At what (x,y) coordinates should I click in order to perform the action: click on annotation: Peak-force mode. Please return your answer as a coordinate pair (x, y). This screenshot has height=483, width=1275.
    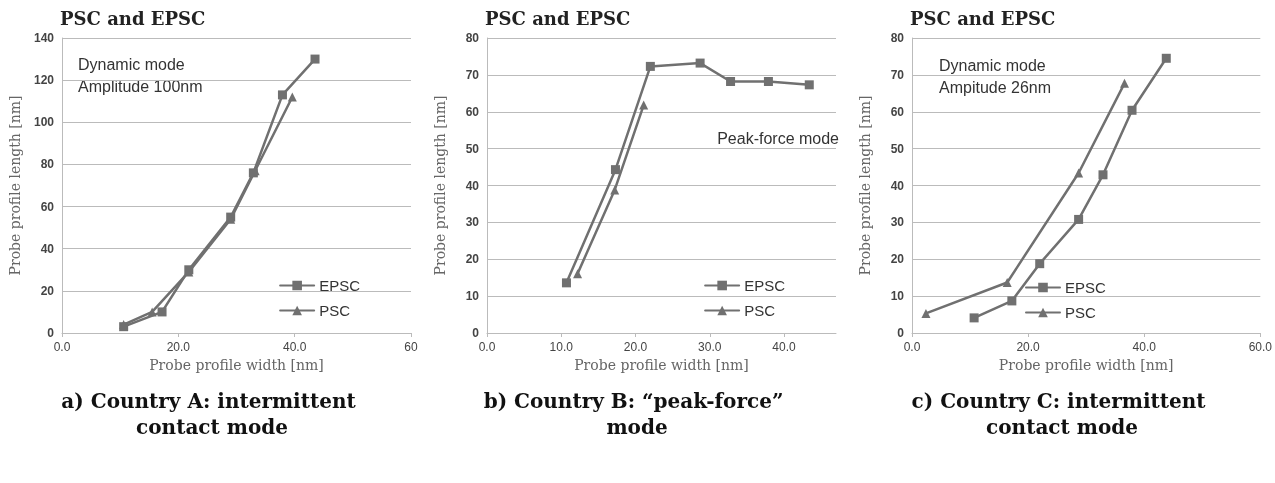
    Looking at the image, I should click on (778, 138).